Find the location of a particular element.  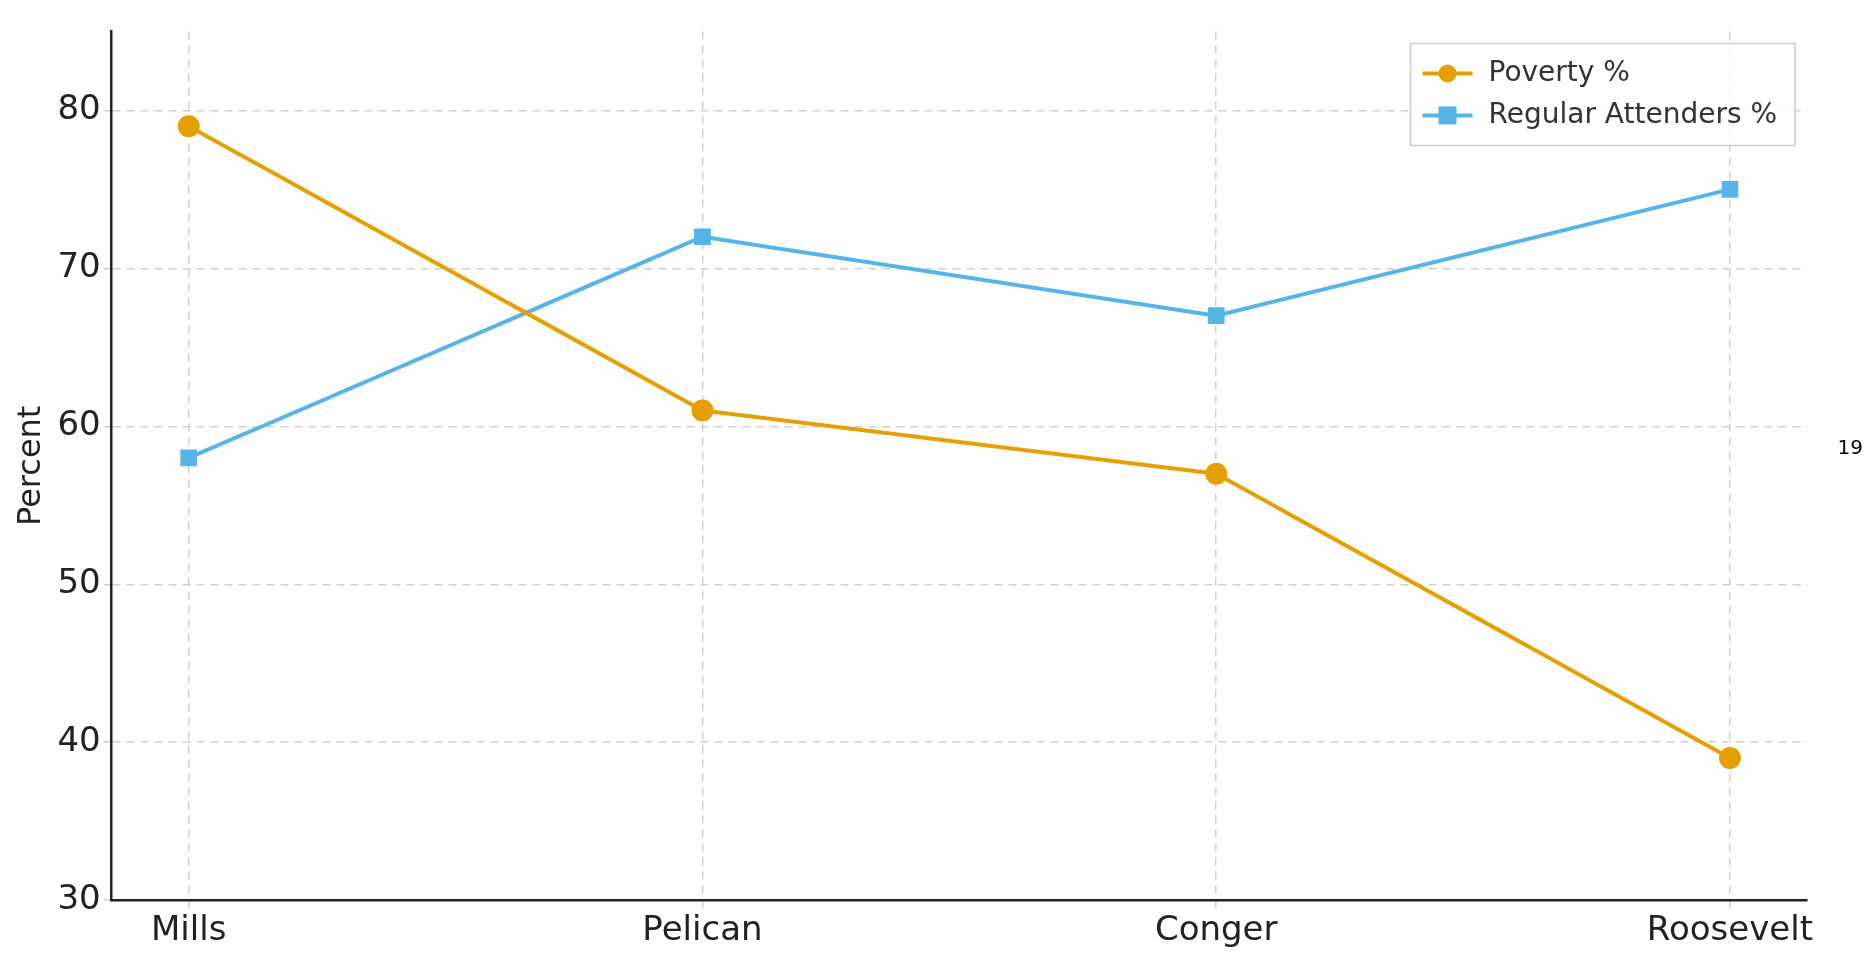

x-tick-label: Mills is located at coordinates (189, 928).